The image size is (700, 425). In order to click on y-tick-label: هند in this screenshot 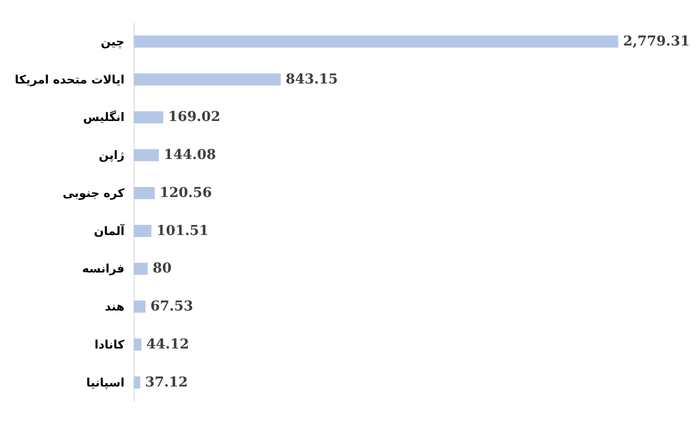, I will do `click(114, 307)`.